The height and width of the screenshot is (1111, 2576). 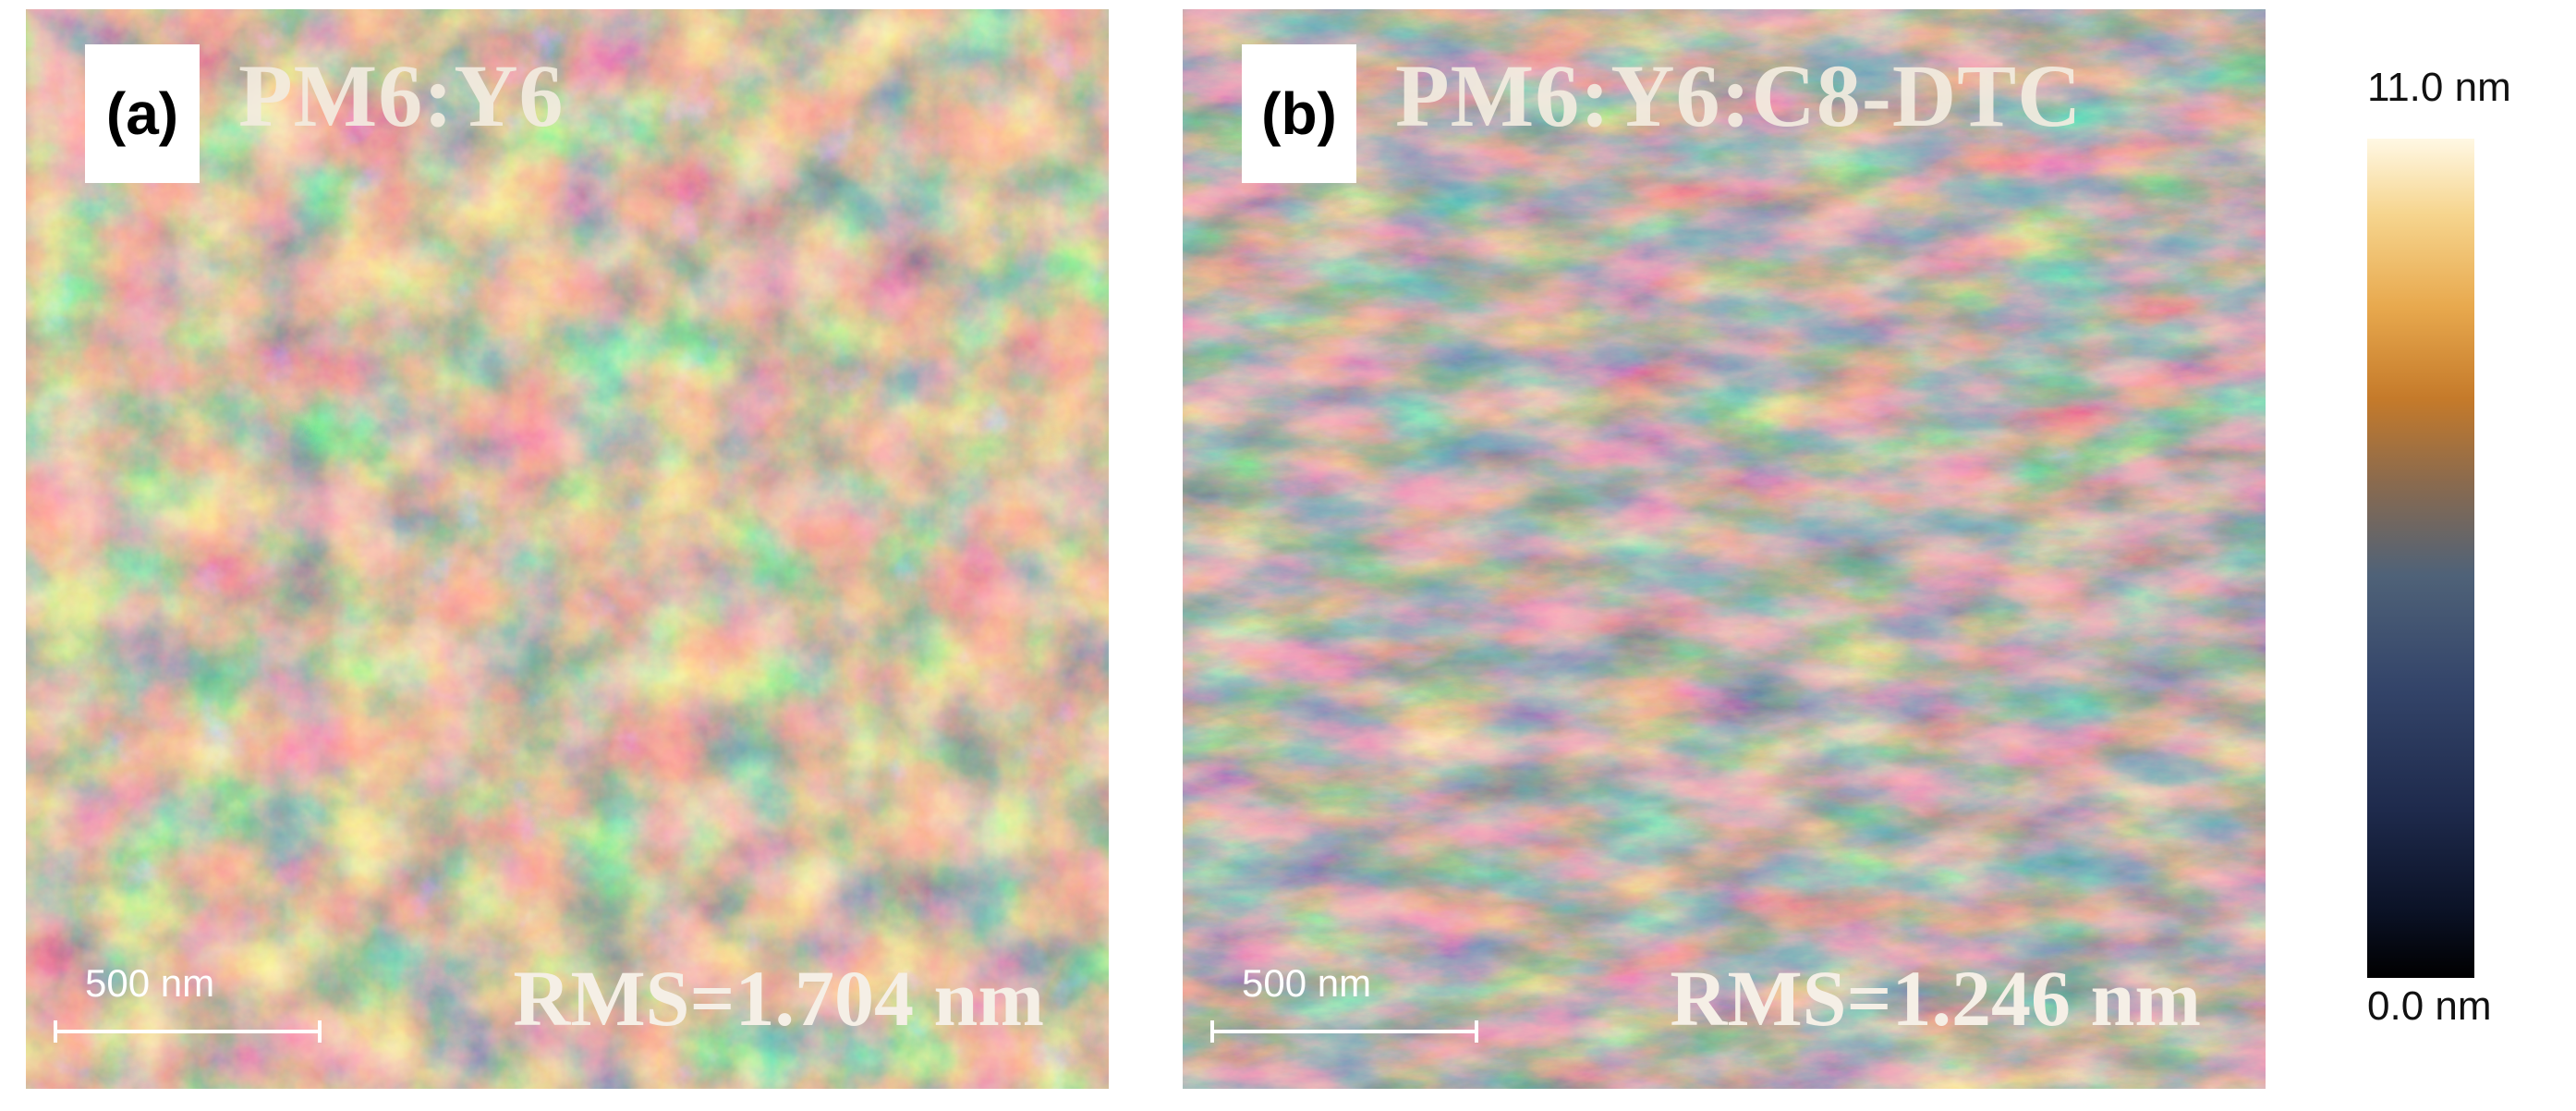 I want to click on rms-value: RMS=1.246 nm, so click(x=1935, y=998).